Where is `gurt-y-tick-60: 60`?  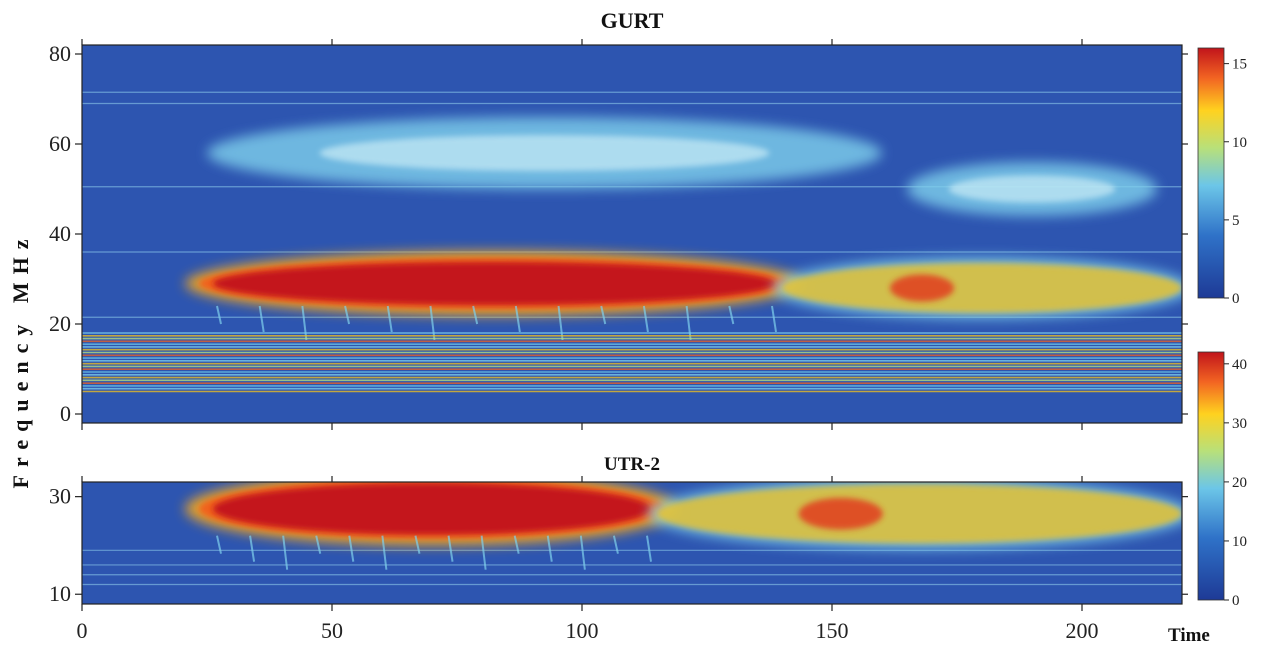 gurt-y-tick-60: 60 is located at coordinates (60, 143).